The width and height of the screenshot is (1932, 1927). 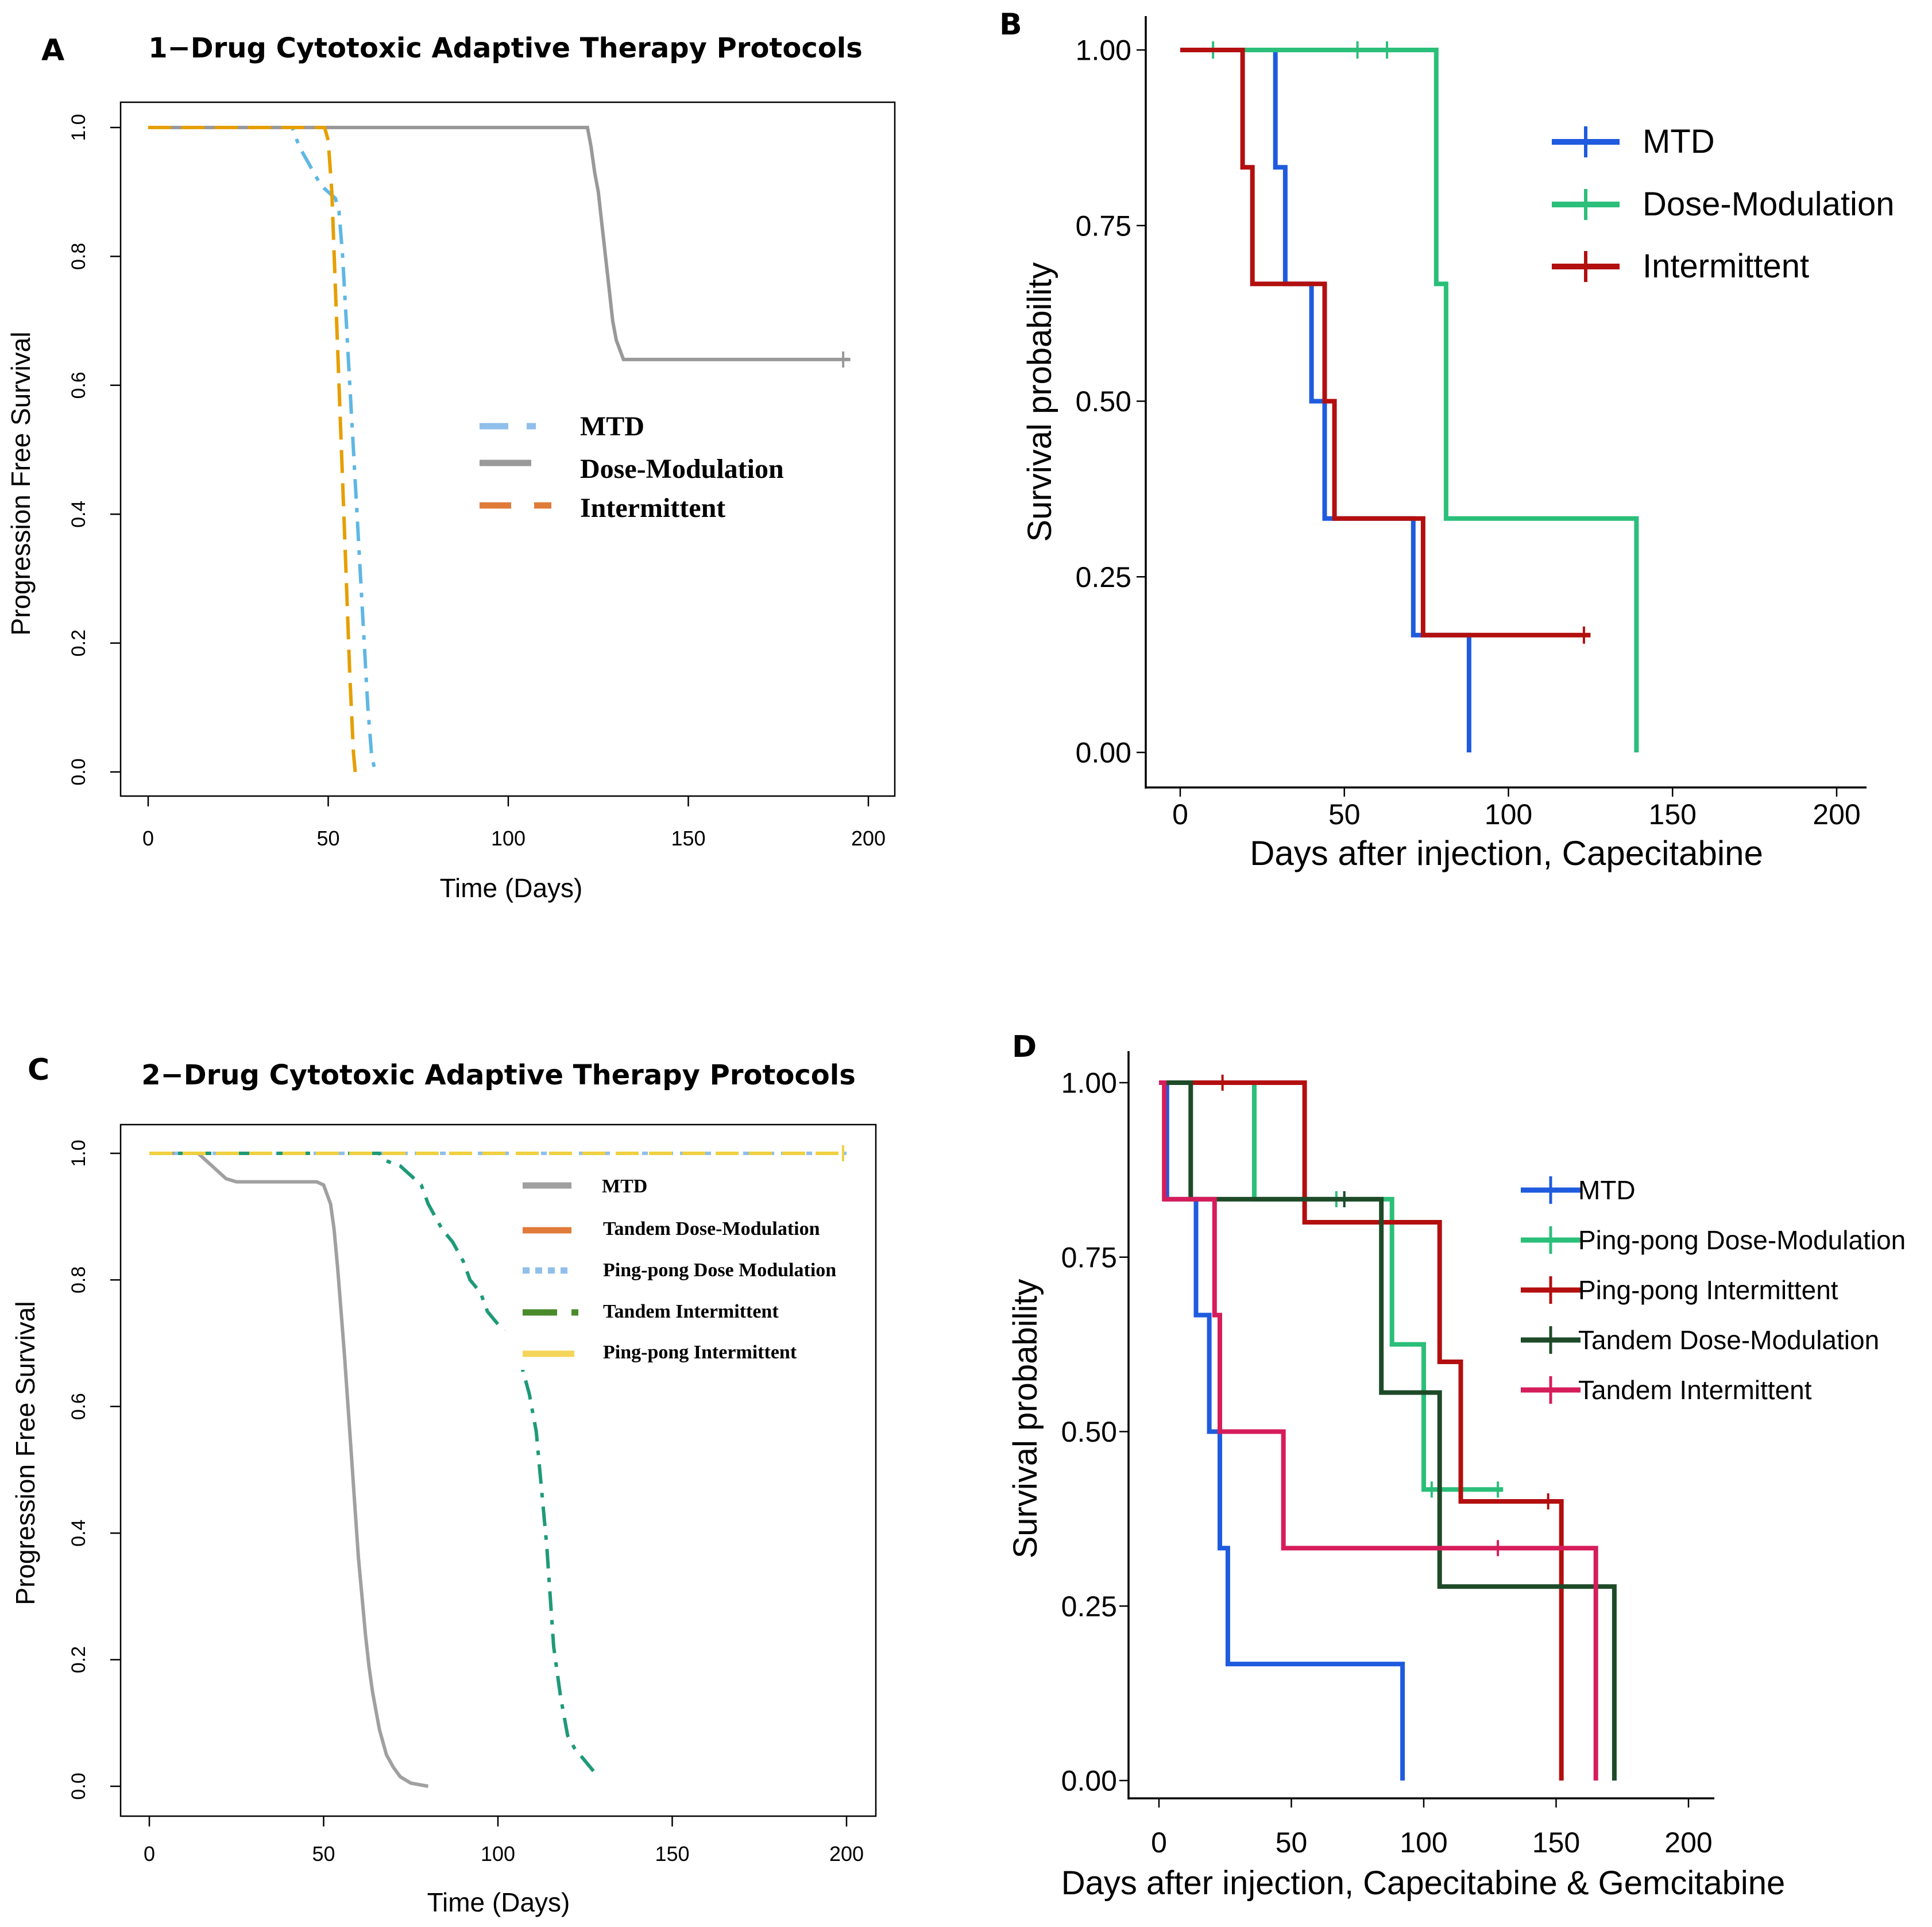 I want to click on panel-d-x-axis: 0 50 100 150 200, so click(x=1432, y=1828).